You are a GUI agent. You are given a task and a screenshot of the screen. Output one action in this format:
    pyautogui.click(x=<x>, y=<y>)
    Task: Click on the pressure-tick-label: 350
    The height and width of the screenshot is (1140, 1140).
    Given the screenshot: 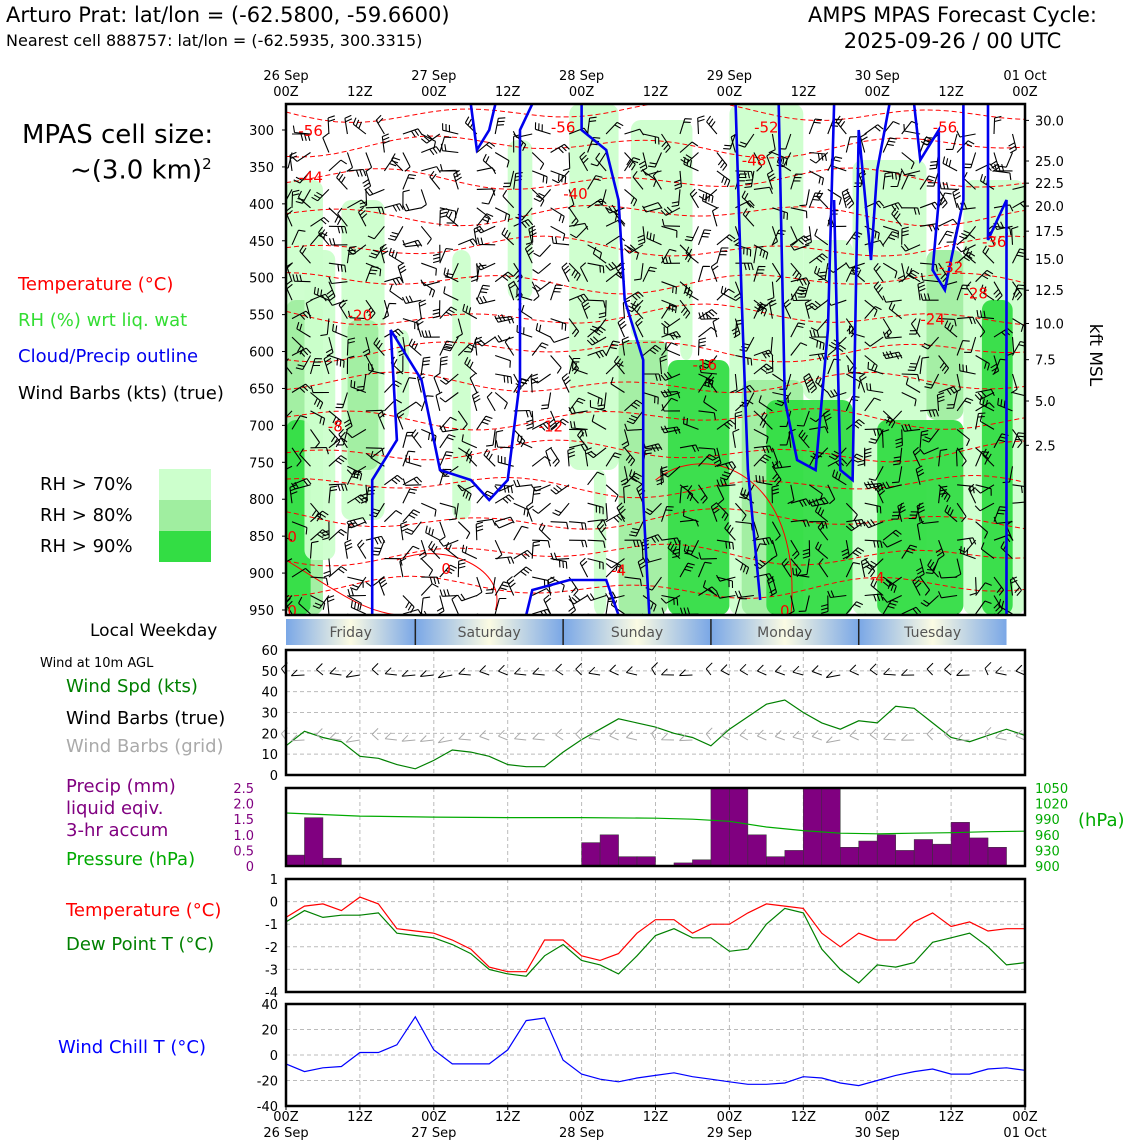 What is the action you would take?
    pyautogui.click(x=261, y=168)
    